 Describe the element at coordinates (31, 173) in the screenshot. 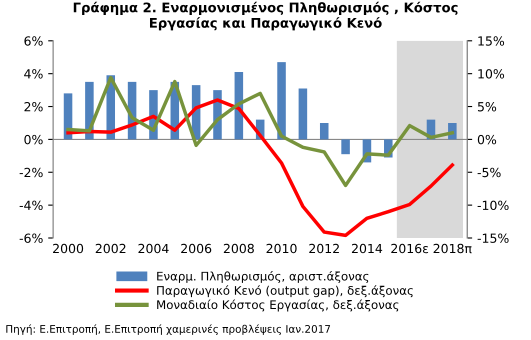

I see `y-tick-label: -2%` at that location.